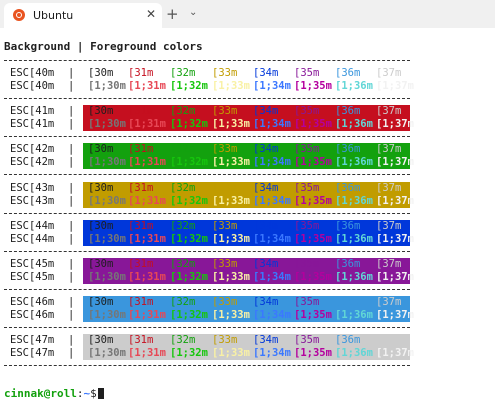 This screenshot has height=407, width=495. Describe the element at coordinates (193, 12) in the screenshot. I see `chevron-down-icon: ⌄` at that location.